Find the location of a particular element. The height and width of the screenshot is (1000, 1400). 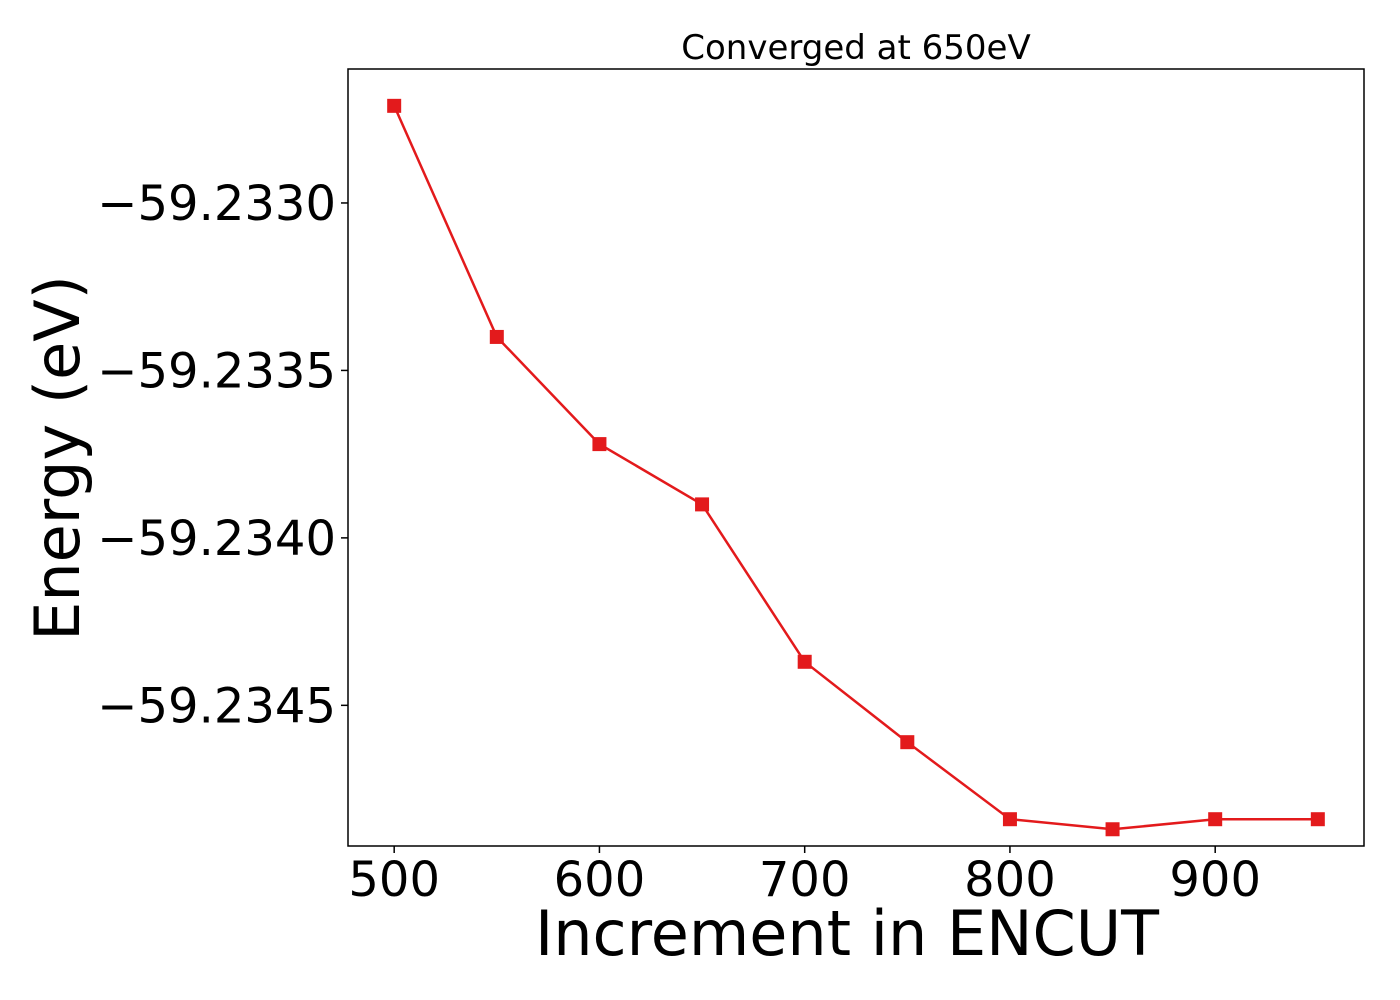

y-axis-label: Energy (eV) is located at coordinates (57, 458).